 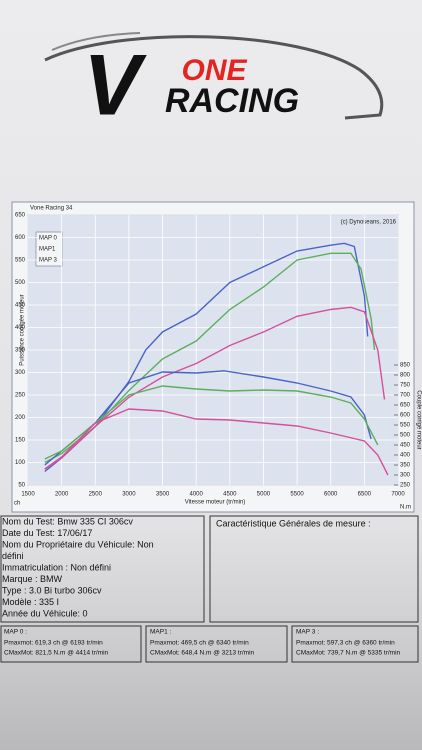 What do you see at coordinates (96, 495) in the screenshot?
I see `x-tick-label: 2500` at bounding box center [96, 495].